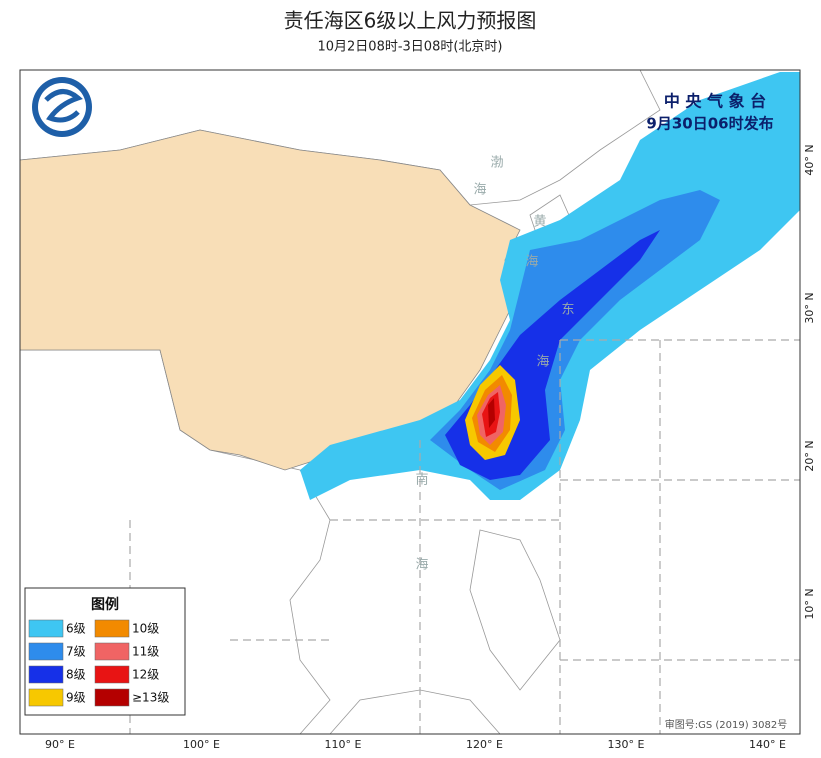  I want to click on legend-label: 9级, so click(76, 698).